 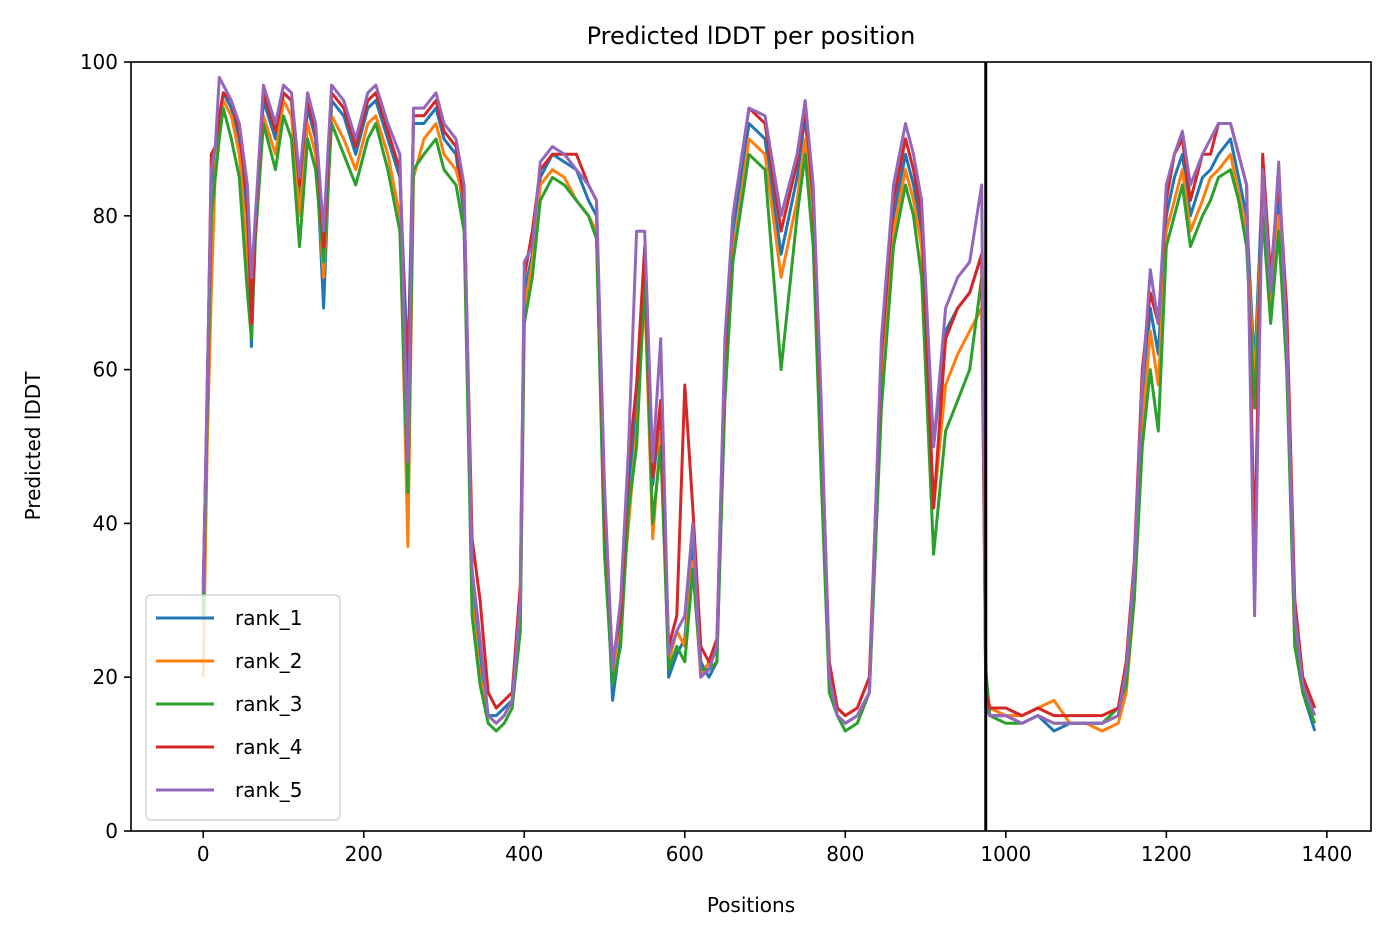 What do you see at coordinates (268, 618) in the screenshot?
I see `legend-label-rank_1: rank_1` at bounding box center [268, 618].